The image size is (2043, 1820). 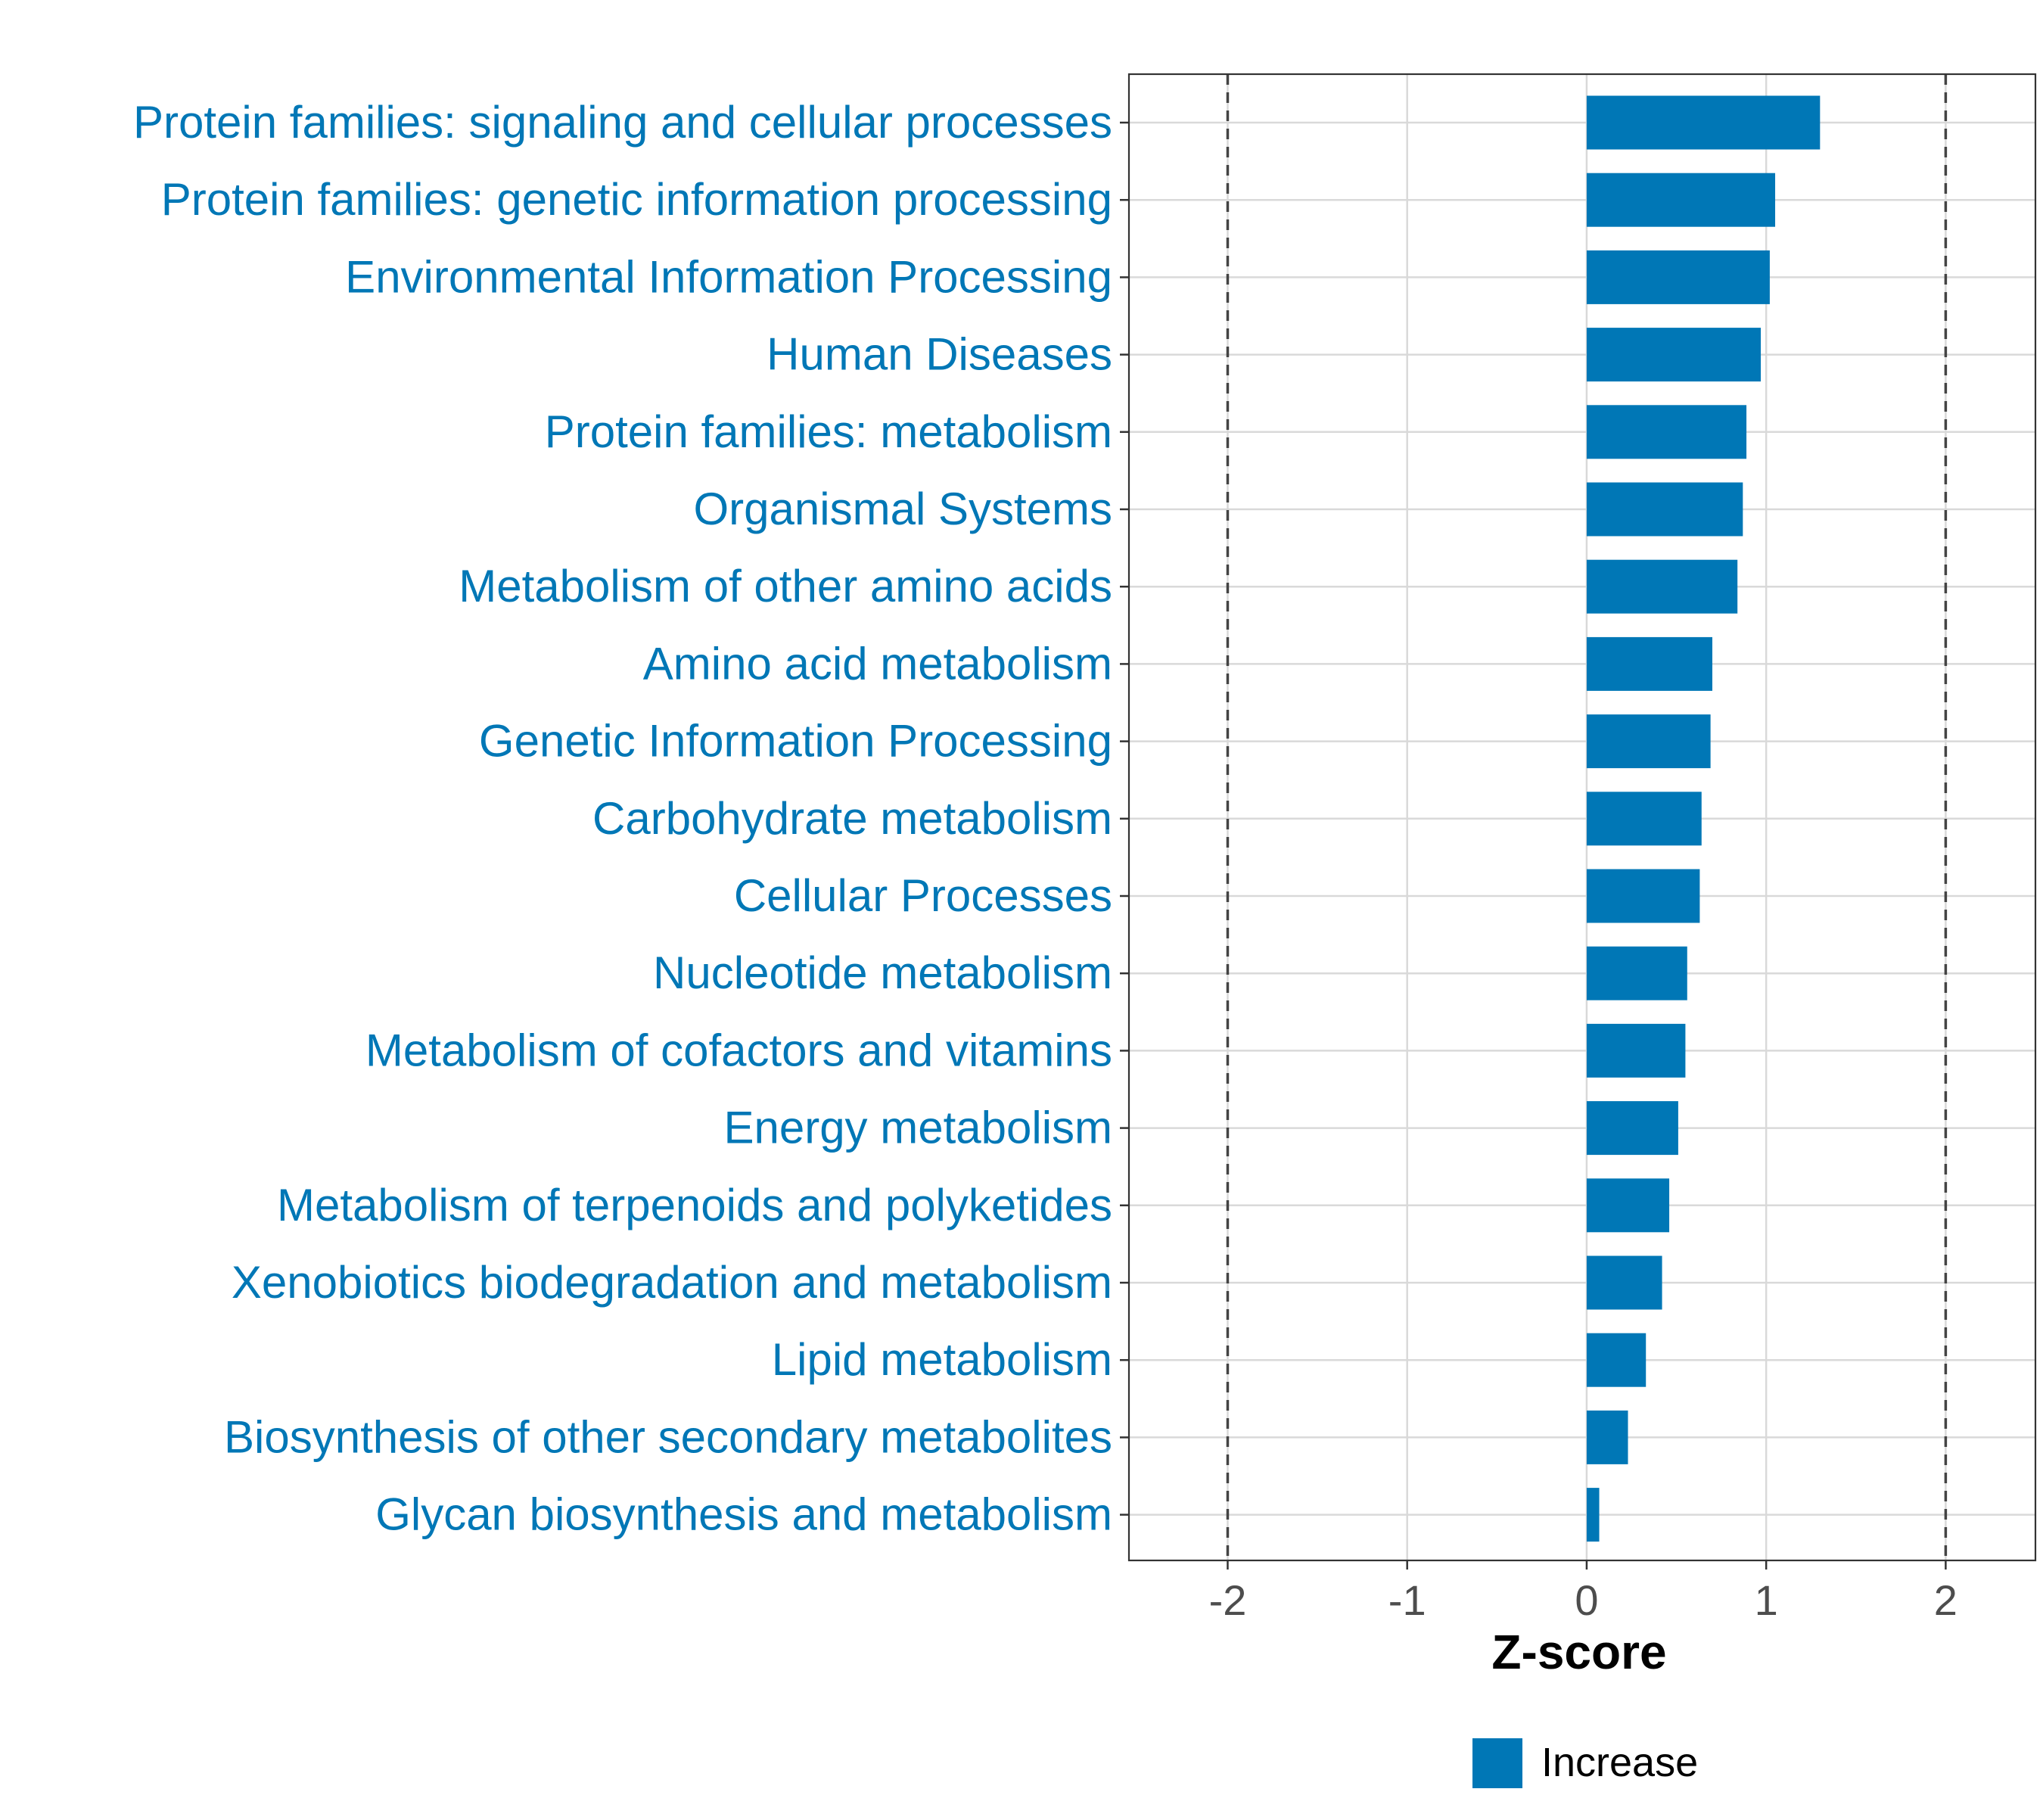 What do you see at coordinates (1620, 1762) in the screenshot?
I see `legend-label: Increase` at bounding box center [1620, 1762].